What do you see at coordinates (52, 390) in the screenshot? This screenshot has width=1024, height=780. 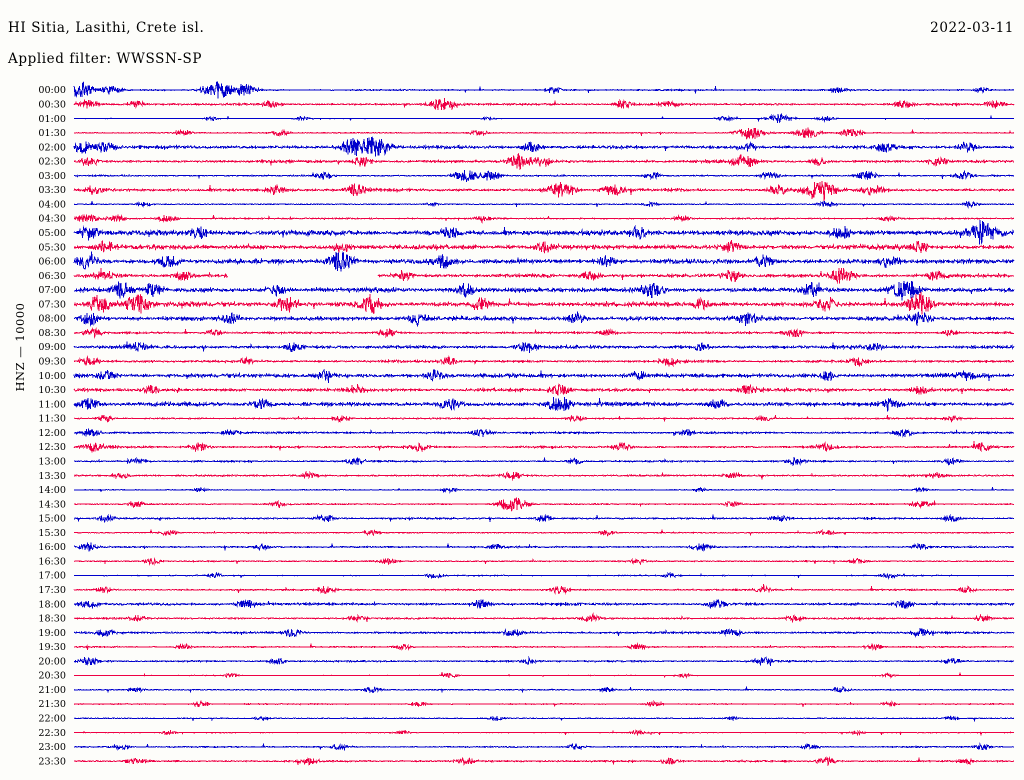 I see `time-label: 10:30` at bounding box center [52, 390].